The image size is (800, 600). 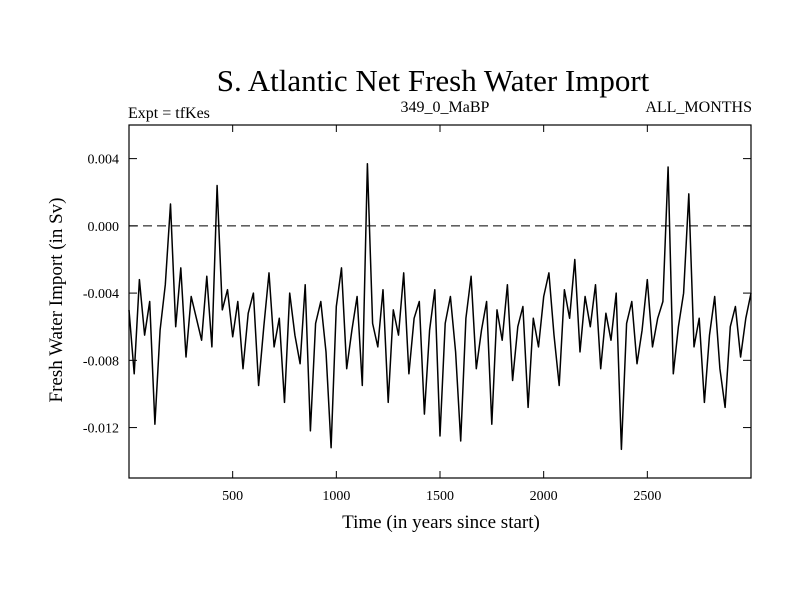 I want to click on y-tick-label: 0.004, so click(x=104, y=160).